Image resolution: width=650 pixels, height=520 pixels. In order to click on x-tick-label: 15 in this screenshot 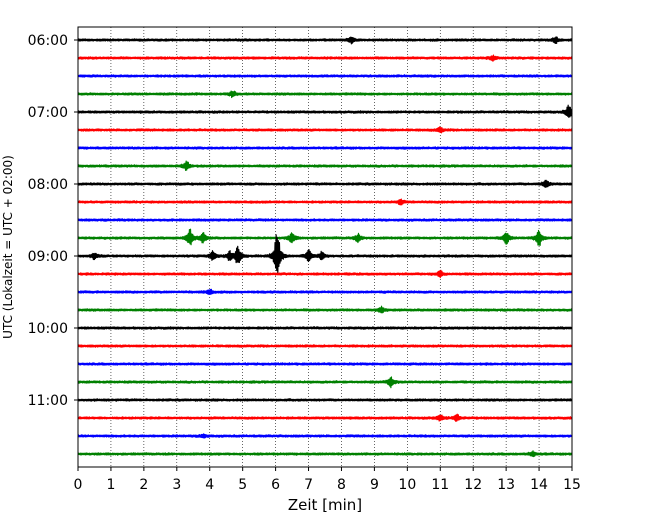, I will do `click(572, 485)`.